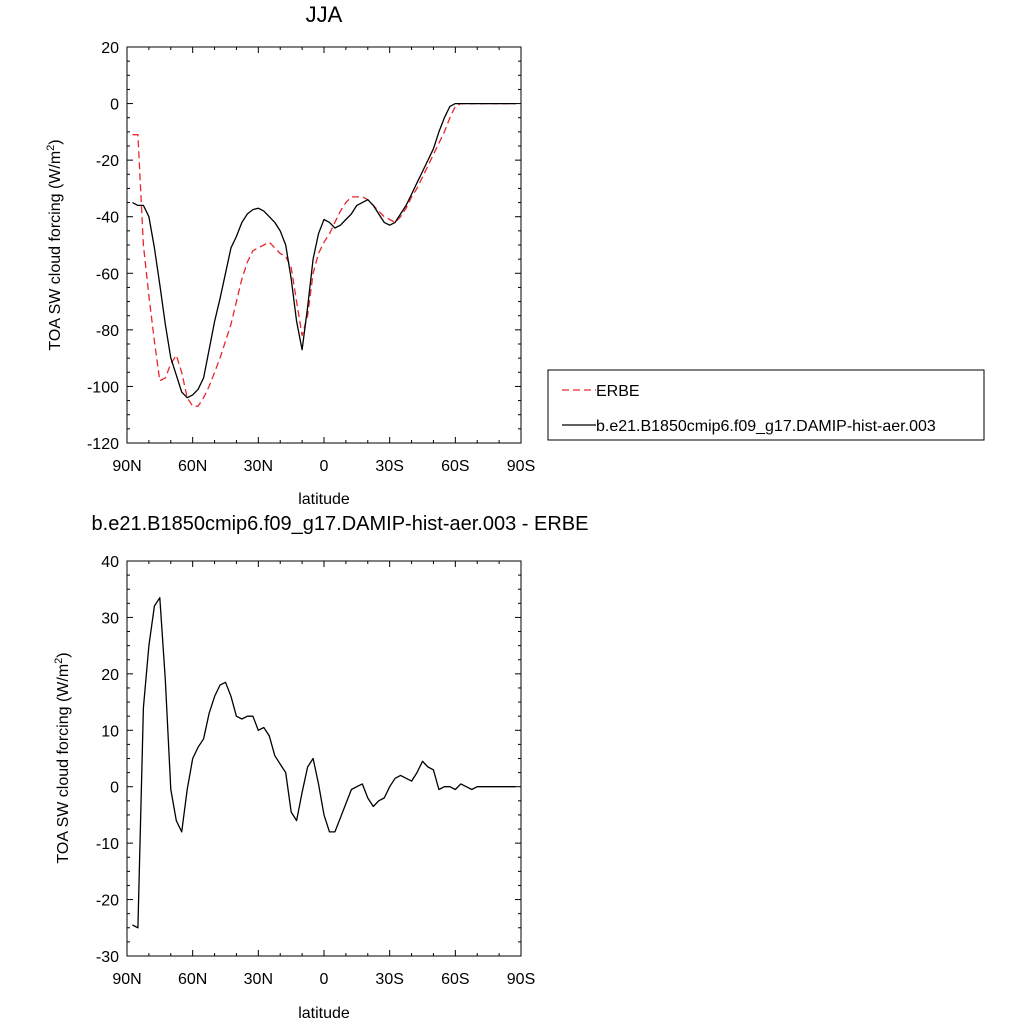 The image size is (1024, 1024). Describe the element at coordinates (324, 466) in the screenshot. I see `top-x-tick-label: 0` at that location.